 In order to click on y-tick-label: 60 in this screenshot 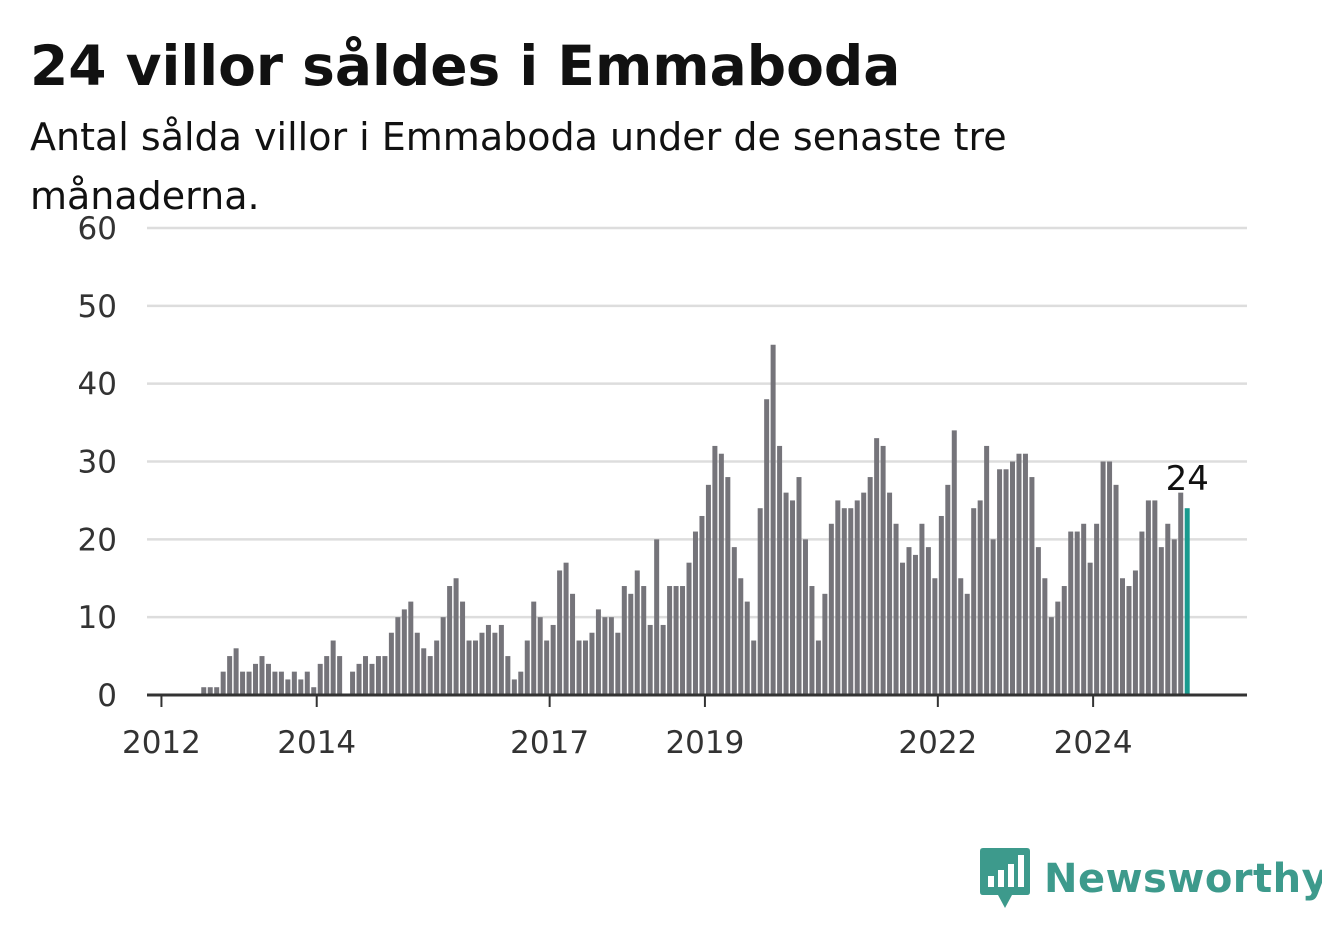, I will do `click(97, 229)`.